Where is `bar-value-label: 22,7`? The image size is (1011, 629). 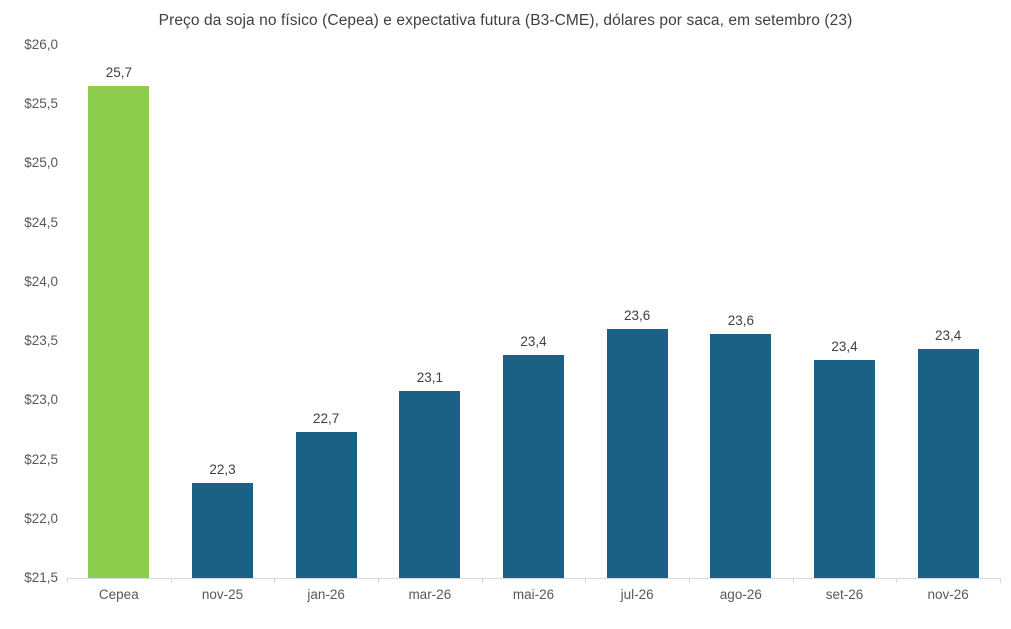
bar-value-label: 22,7 is located at coordinates (326, 419).